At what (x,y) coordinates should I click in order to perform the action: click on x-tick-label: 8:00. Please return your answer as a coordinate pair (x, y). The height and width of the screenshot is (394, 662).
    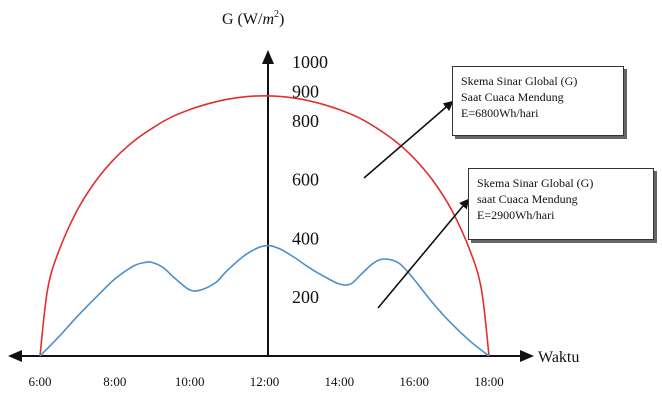
    Looking at the image, I should click on (114, 381).